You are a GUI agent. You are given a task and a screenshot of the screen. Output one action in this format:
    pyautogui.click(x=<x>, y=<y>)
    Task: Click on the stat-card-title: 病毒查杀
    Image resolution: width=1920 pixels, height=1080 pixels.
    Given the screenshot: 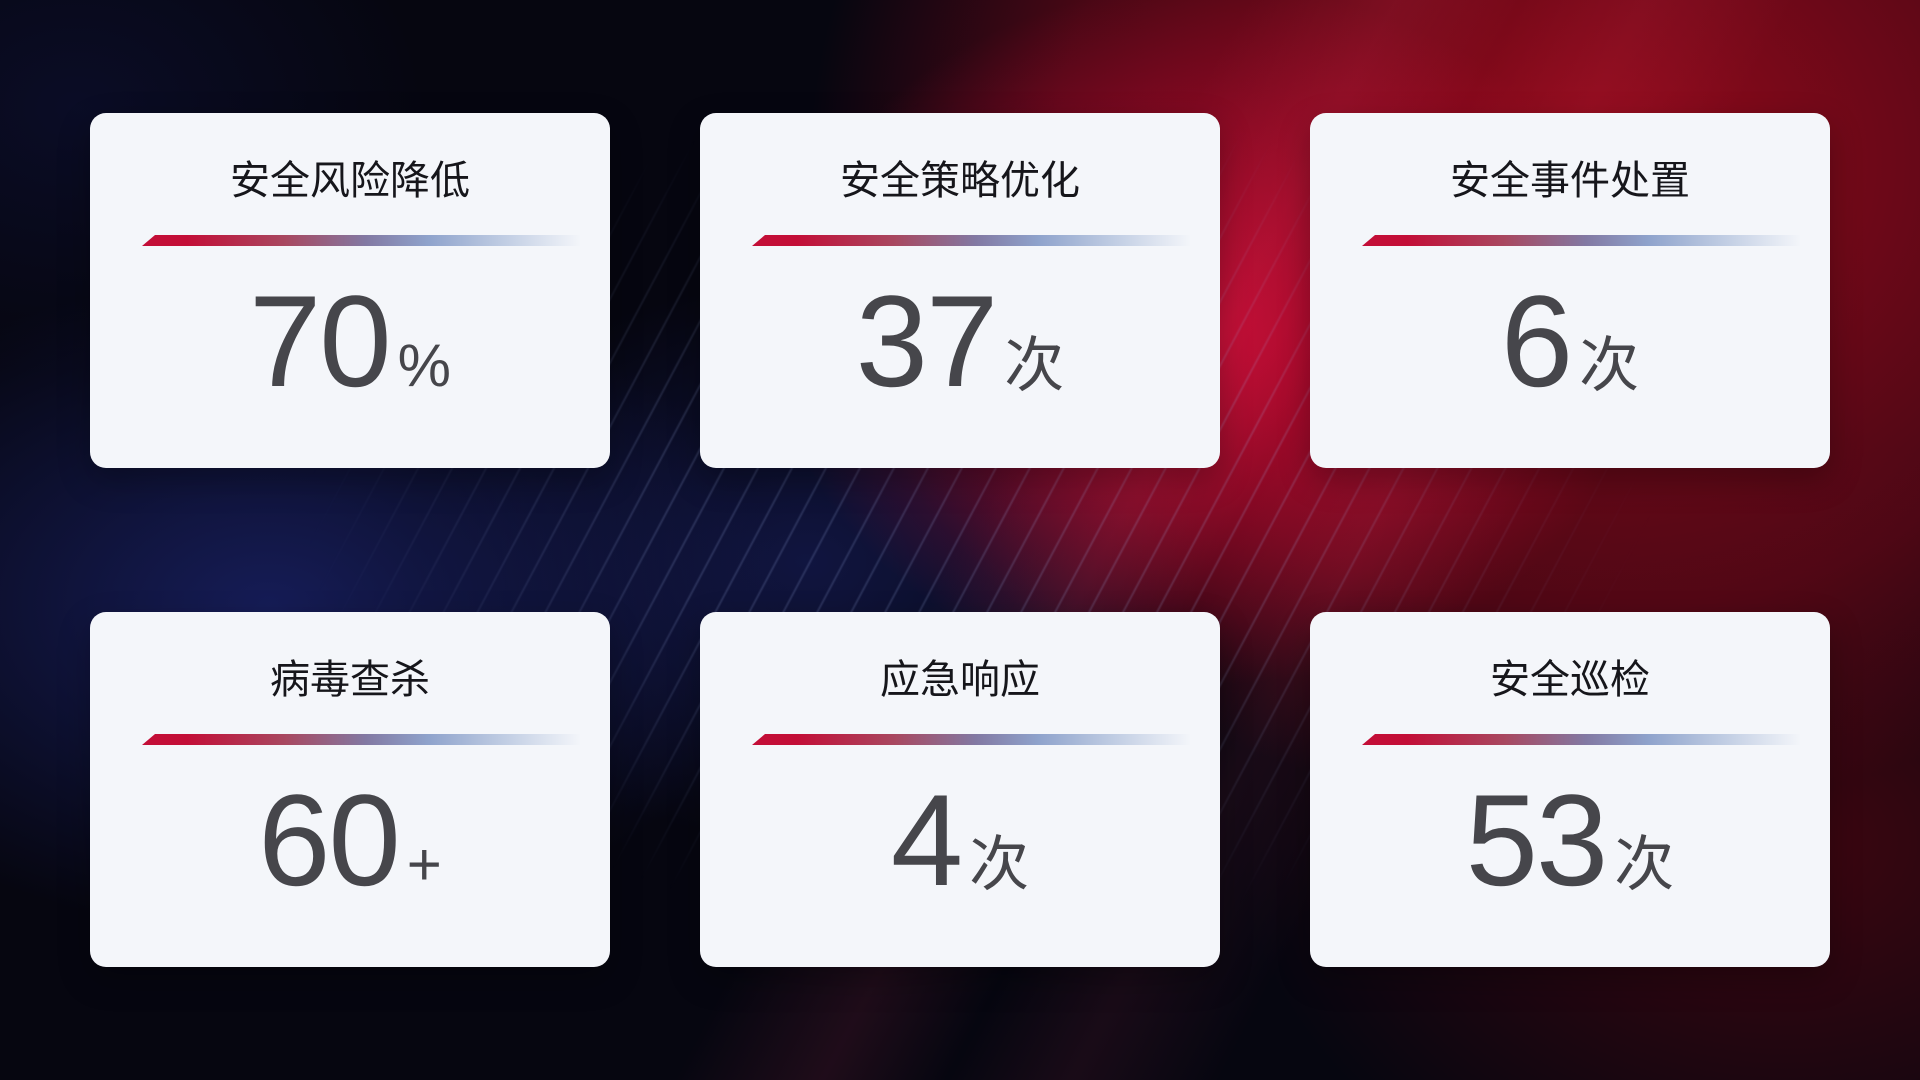 What is the action you would take?
    pyautogui.click(x=350, y=680)
    